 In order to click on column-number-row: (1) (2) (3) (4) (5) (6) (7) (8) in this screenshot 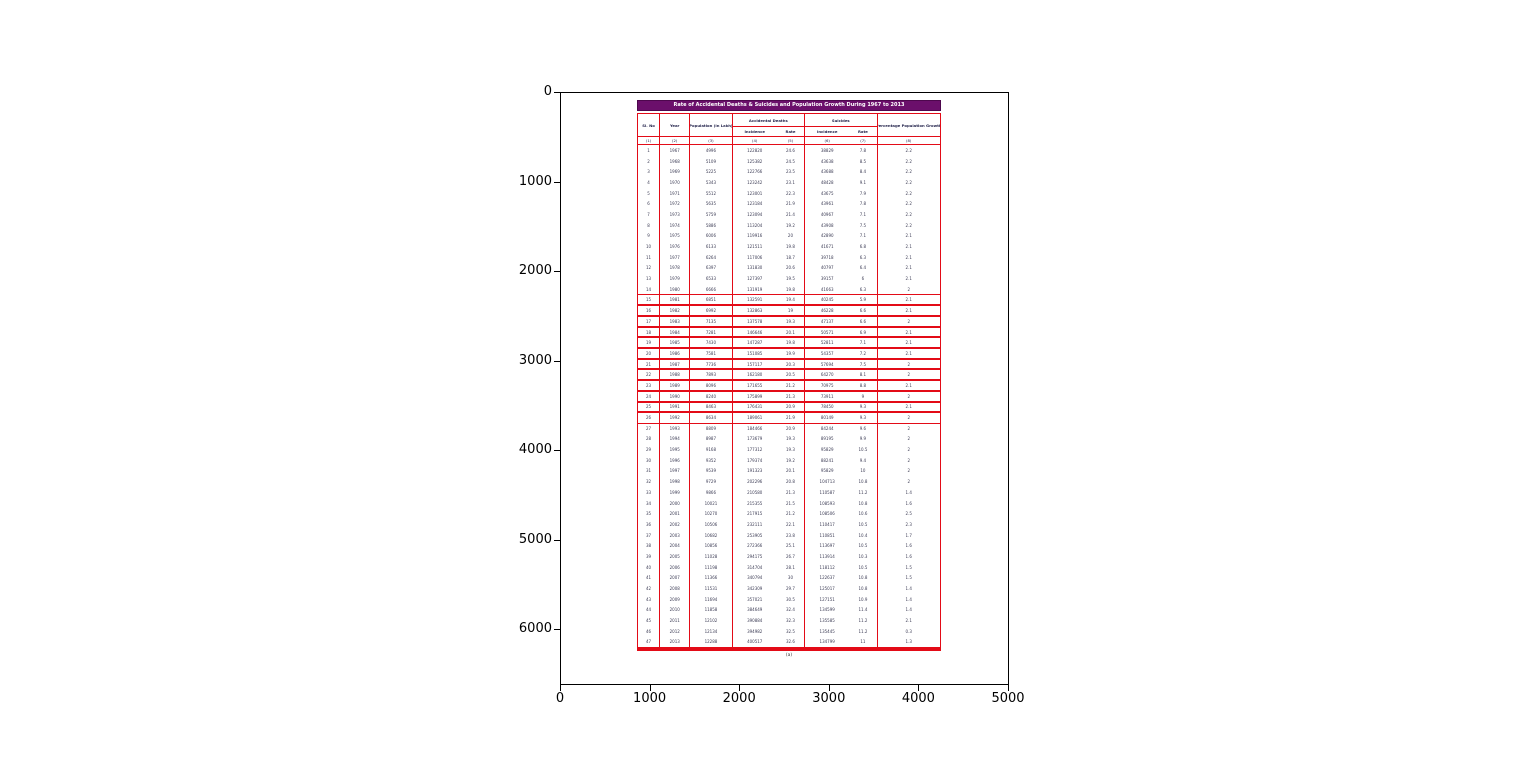, I will do `click(789, 141)`.